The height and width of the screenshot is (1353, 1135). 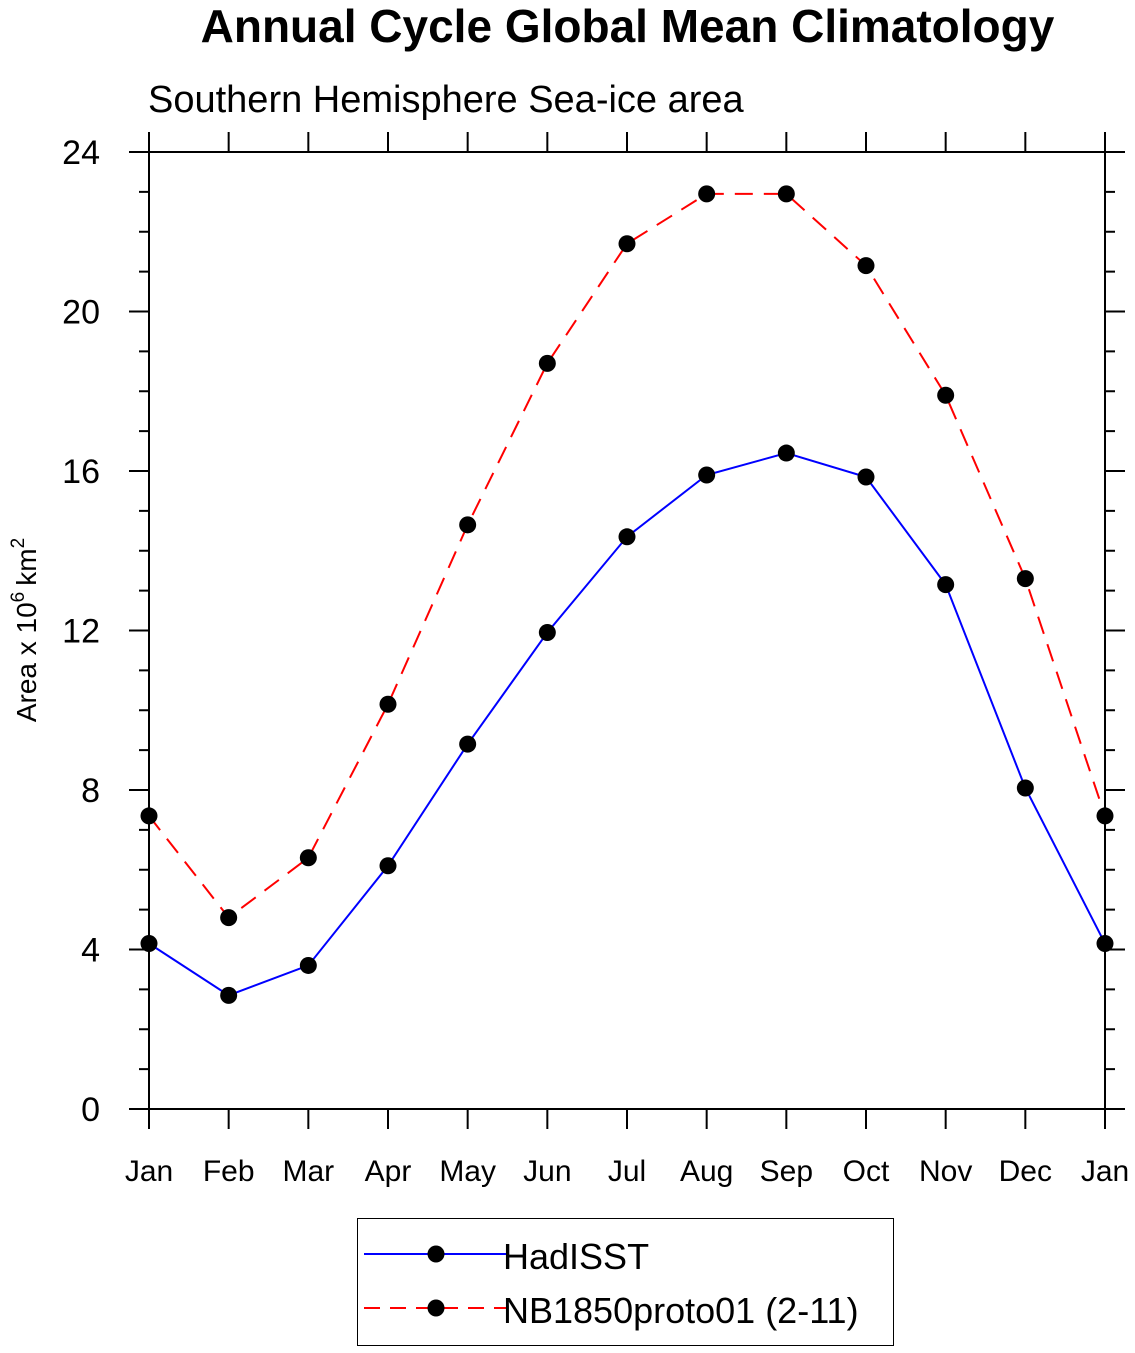 I want to click on chart-subtitle: Southern Hemisphere Sea-ice area, so click(x=446, y=100).